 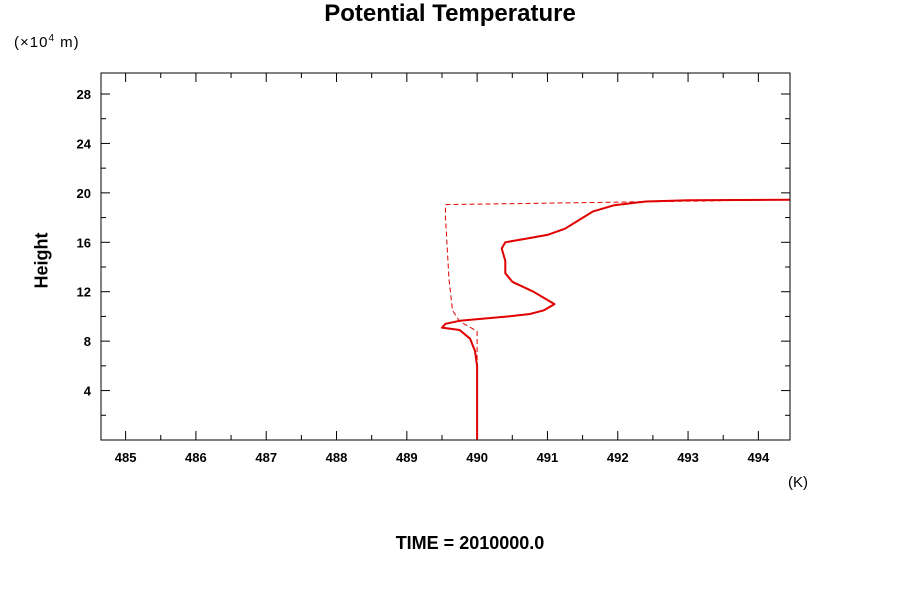 What do you see at coordinates (87, 341) in the screenshot?
I see `y-tick-label: 8` at bounding box center [87, 341].